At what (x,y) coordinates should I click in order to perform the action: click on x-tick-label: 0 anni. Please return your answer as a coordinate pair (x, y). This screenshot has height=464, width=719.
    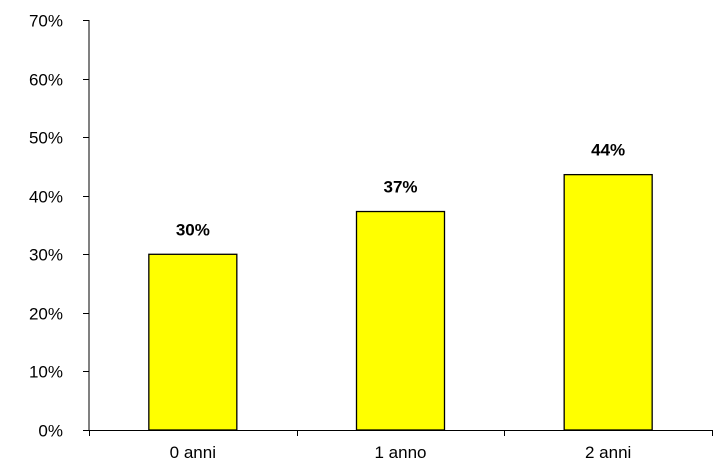
    Looking at the image, I should click on (193, 452).